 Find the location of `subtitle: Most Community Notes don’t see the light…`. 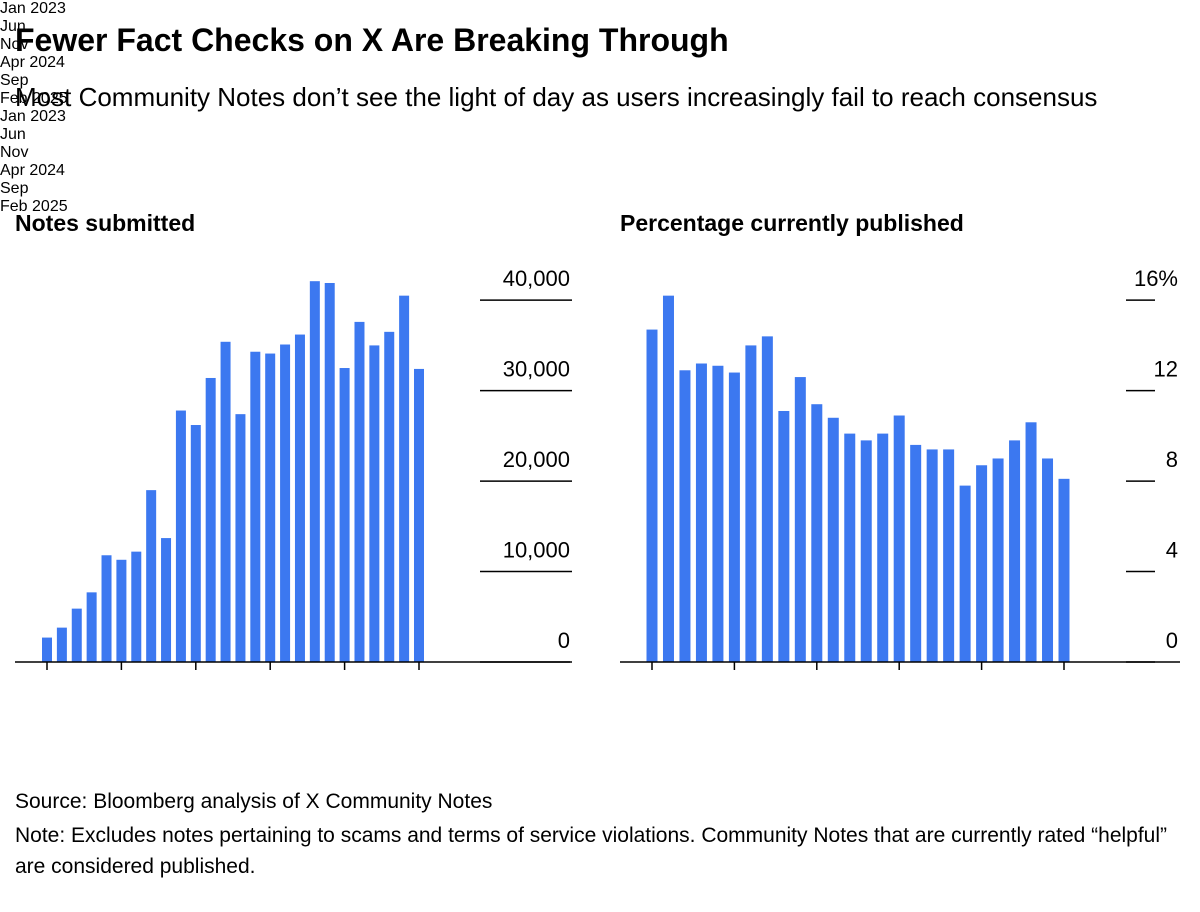

subtitle: Most Community Notes don’t see the light… is located at coordinates (556, 97).